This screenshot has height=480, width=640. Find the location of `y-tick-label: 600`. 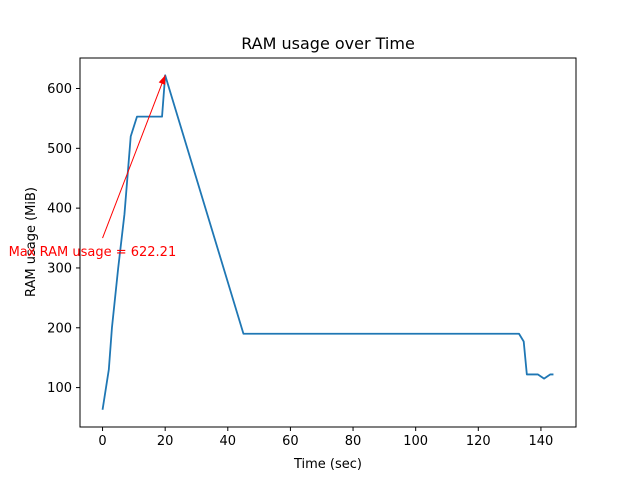

y-tick-label: 600 is located at coordinates (59, 89).